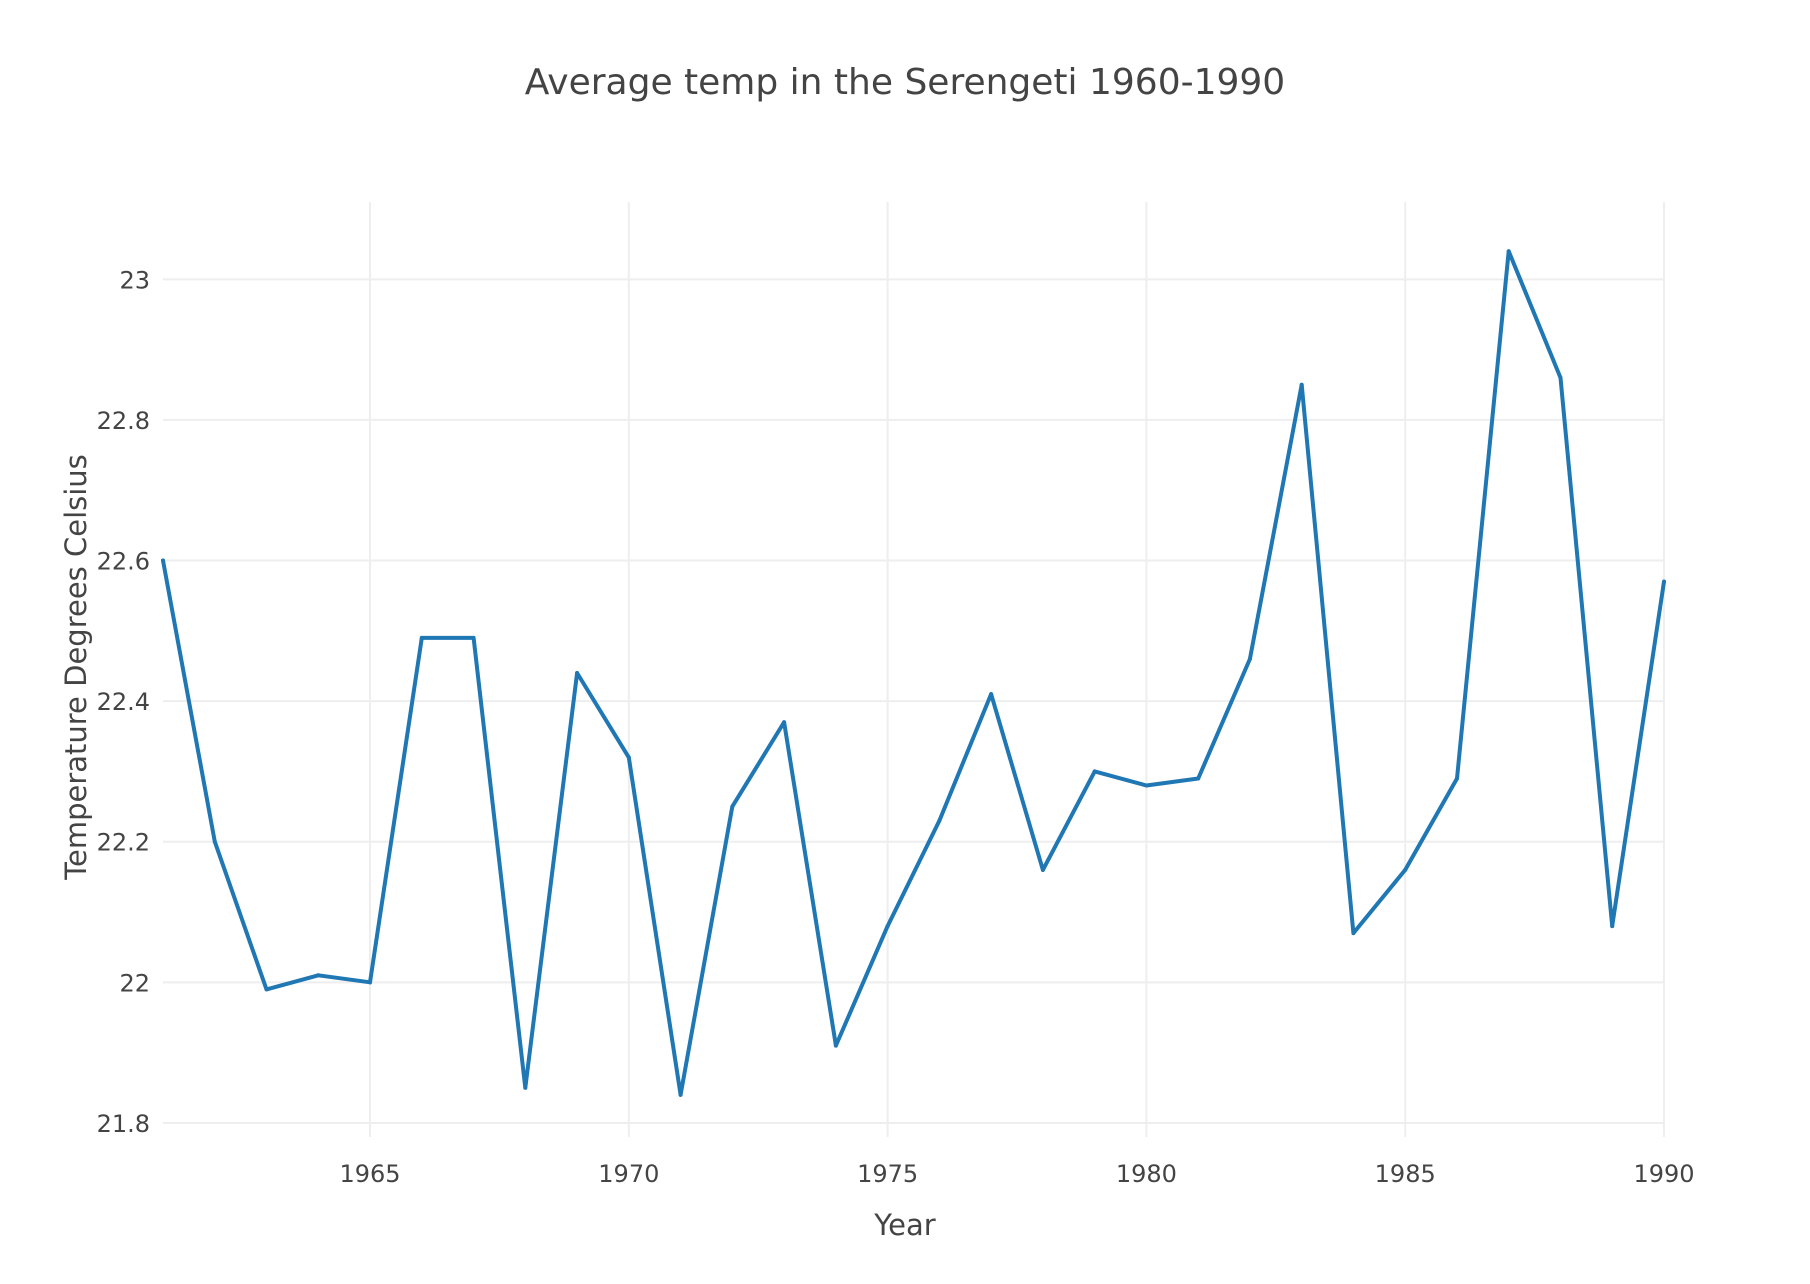 The height and width of the screenshot is (1284, 1810). Describe the element at coordinates (123, 421) in the screenshot. I see `y-tick-label: 22.8` at that location.